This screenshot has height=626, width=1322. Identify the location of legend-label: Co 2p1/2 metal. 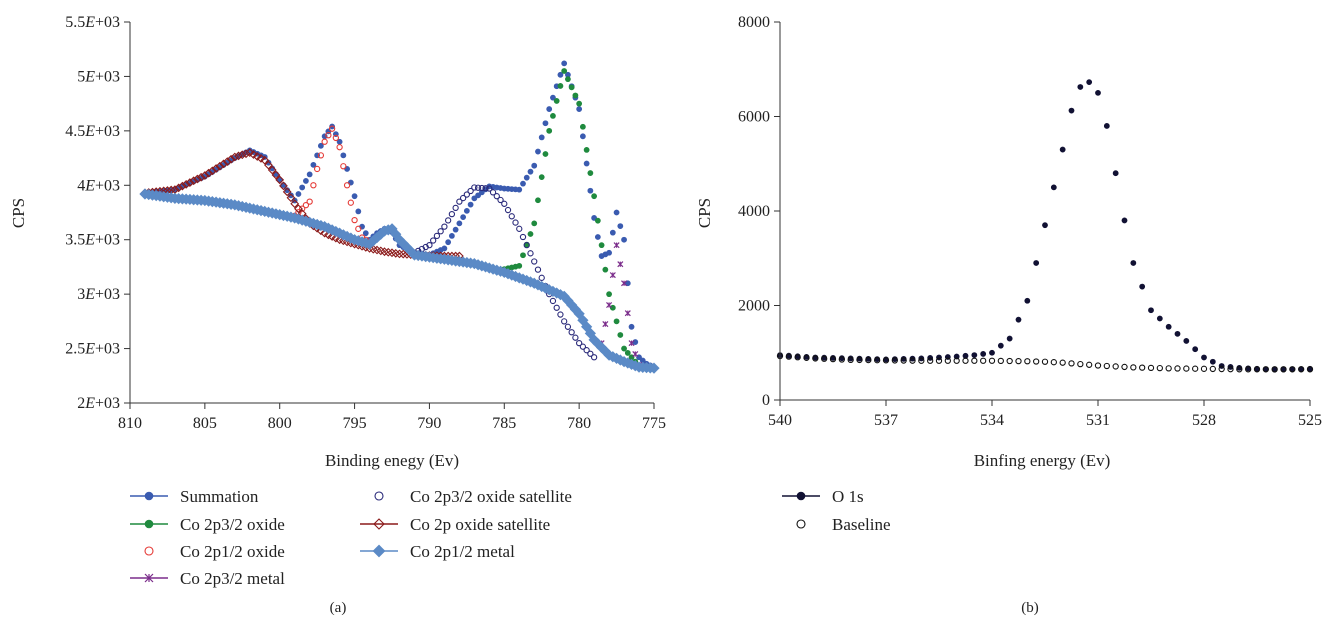
(462, 551).